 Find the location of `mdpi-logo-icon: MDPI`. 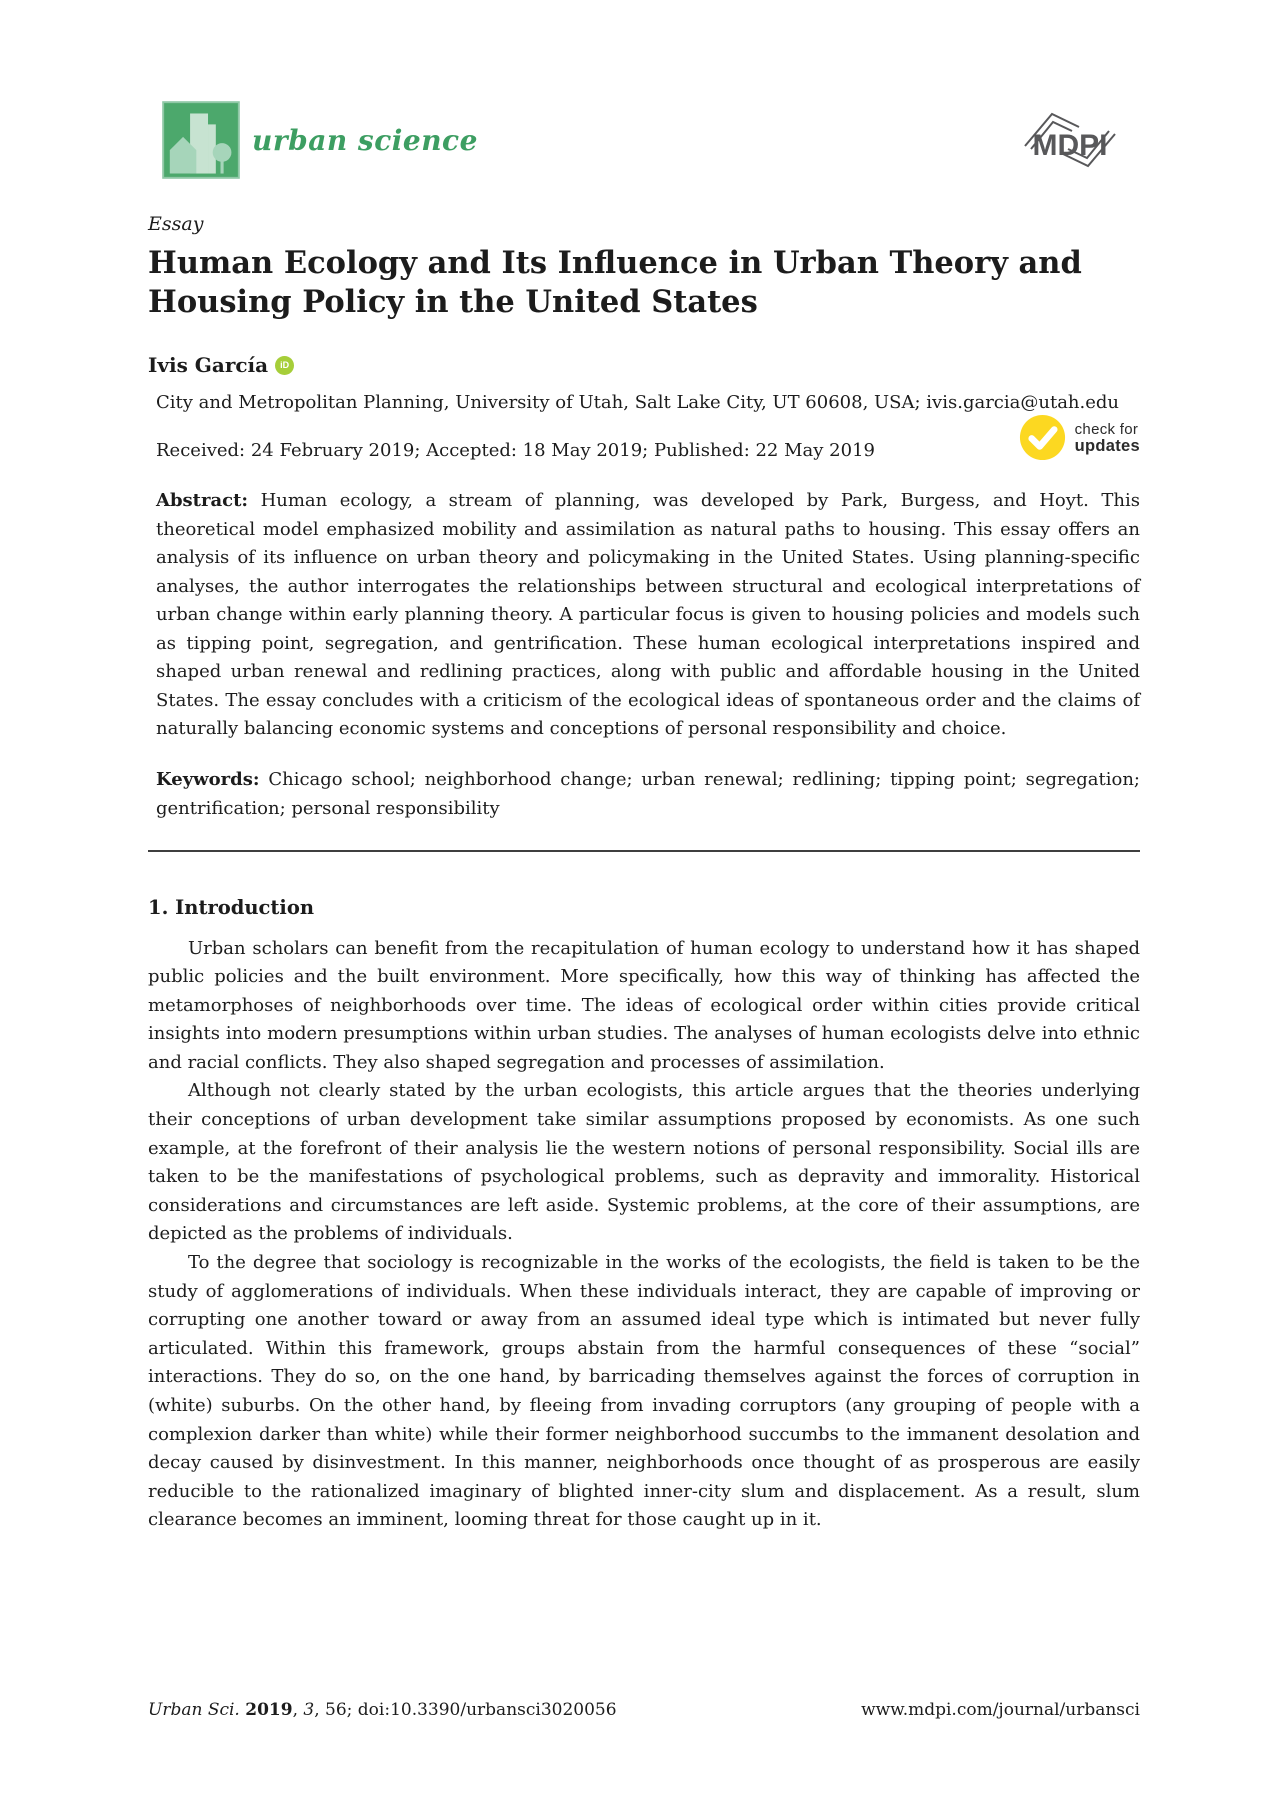

mdpi-logo-icon: MDPI is located at coordinates (1070, 140).